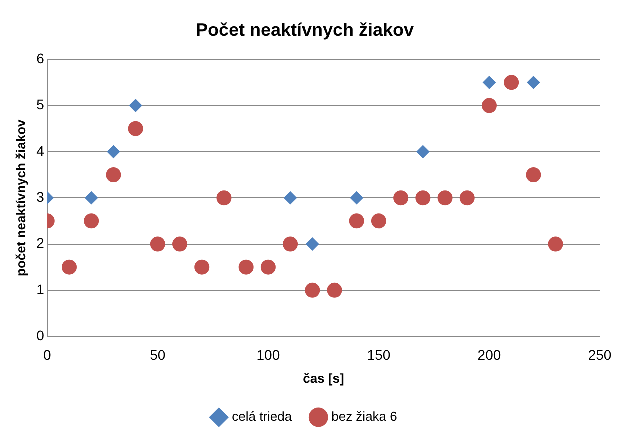  What do you see at coordinates (40, 58) in the screenshot?
I see `y-tick-label: 6` at bounding box center [40, 58].